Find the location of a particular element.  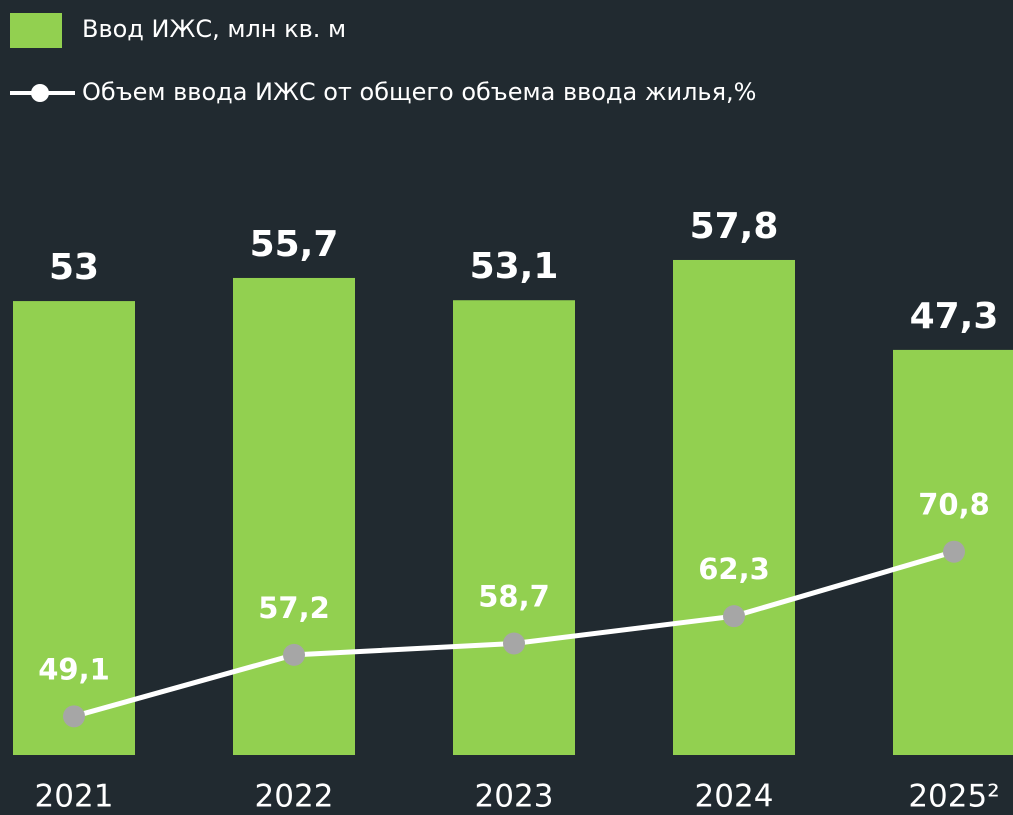

legend-label: Ввод ИЖС, млн кв. м is located at coordinates (214, 29).